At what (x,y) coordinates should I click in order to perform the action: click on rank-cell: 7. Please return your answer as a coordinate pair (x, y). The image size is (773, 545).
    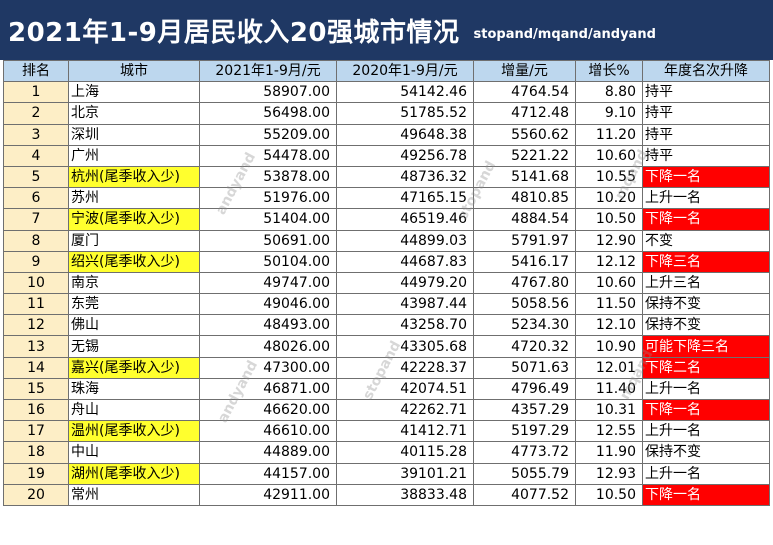
    Looking at the image, I should click on (36, 219).